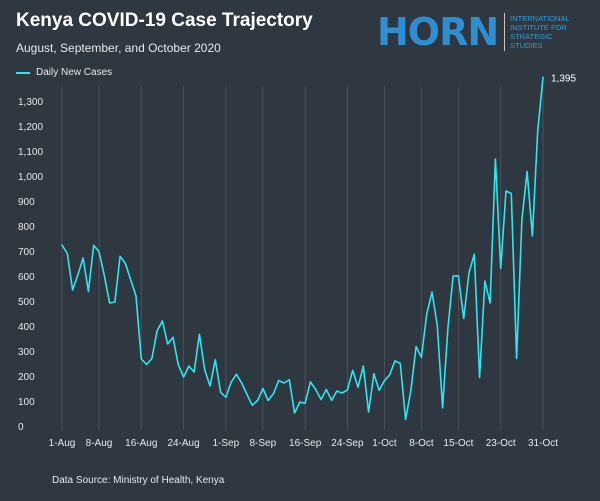  I want to click on logo-line: STRATEGIC, so click(531, 36).